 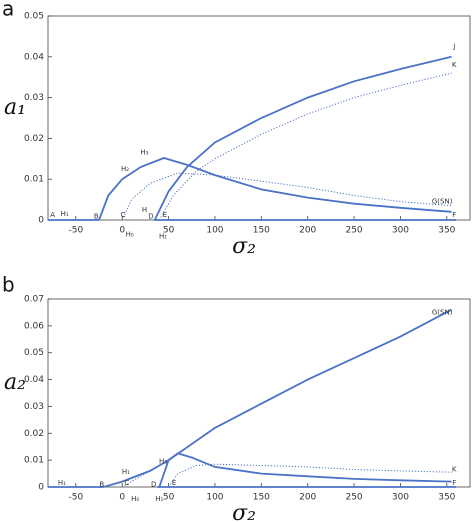 I want to click on panel-label: a, so click(x=8, y=10).